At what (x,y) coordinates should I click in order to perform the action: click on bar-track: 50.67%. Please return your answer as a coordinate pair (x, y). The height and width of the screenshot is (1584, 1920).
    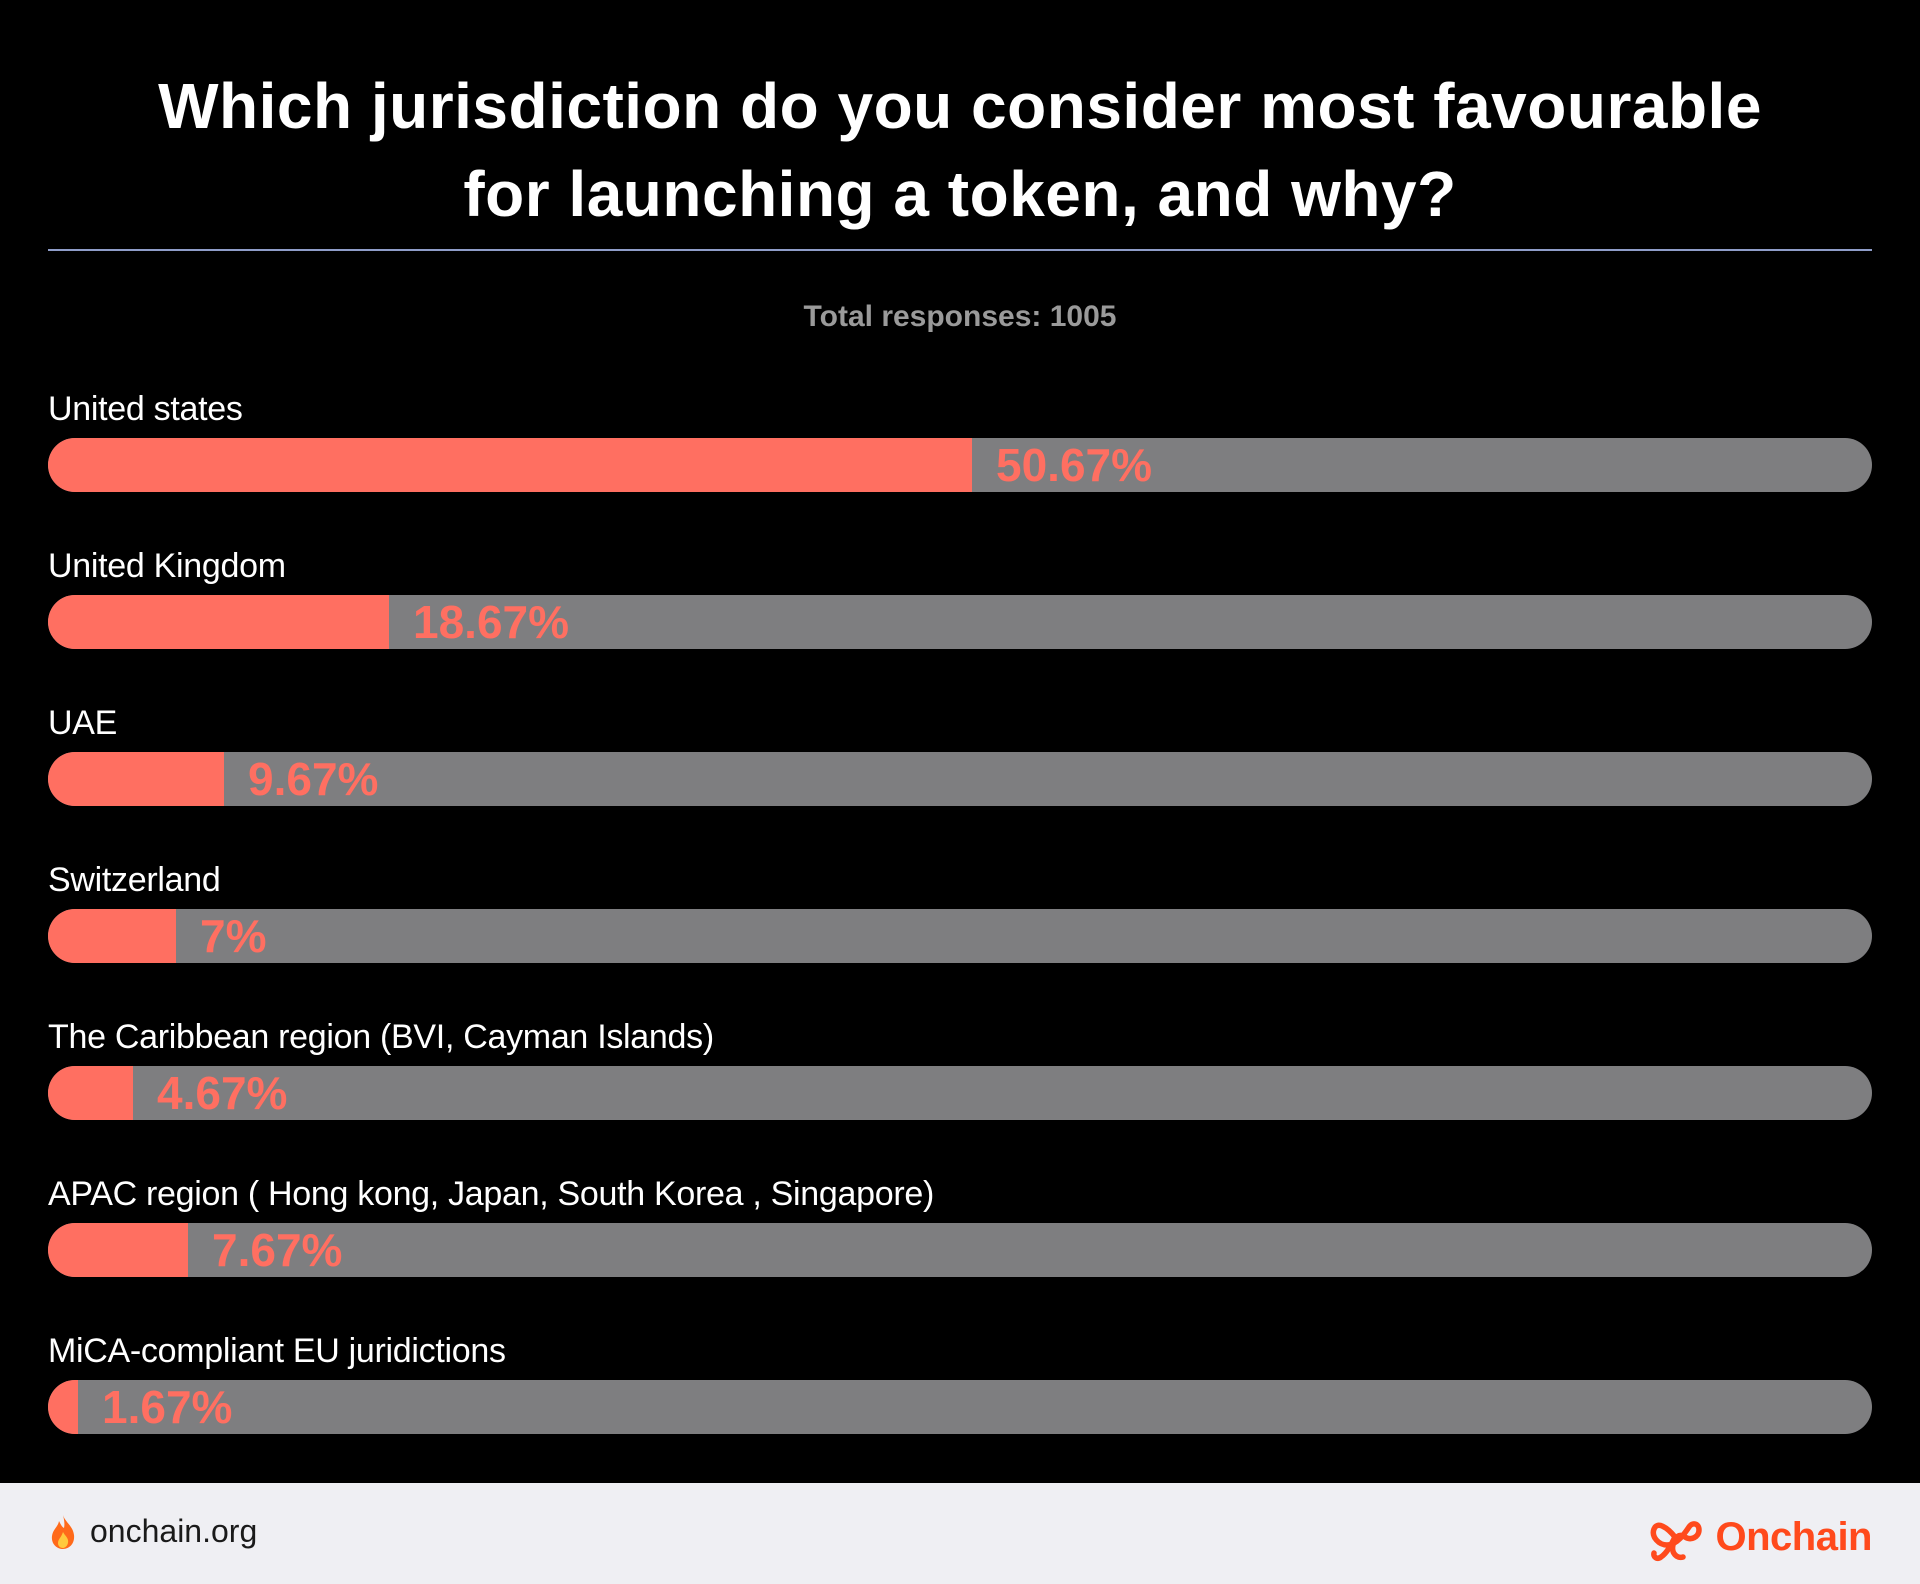
    Looking at the image, I should click on (960, 465).